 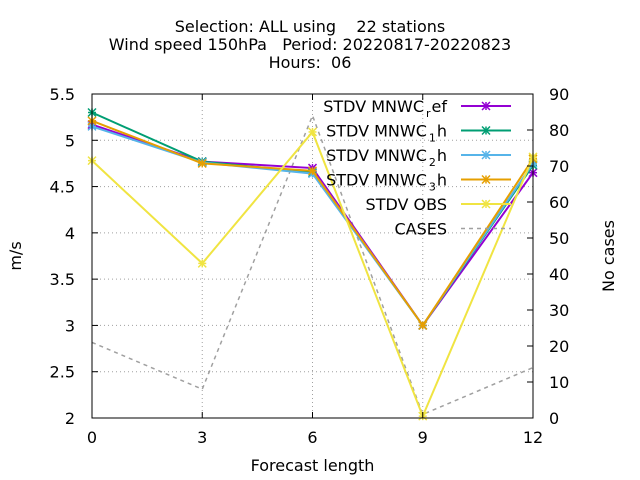 What do you see at coordinates (559, 94) in the screenshot?
I see `y2-tick-label: 90` at bounding box center [559, 94].